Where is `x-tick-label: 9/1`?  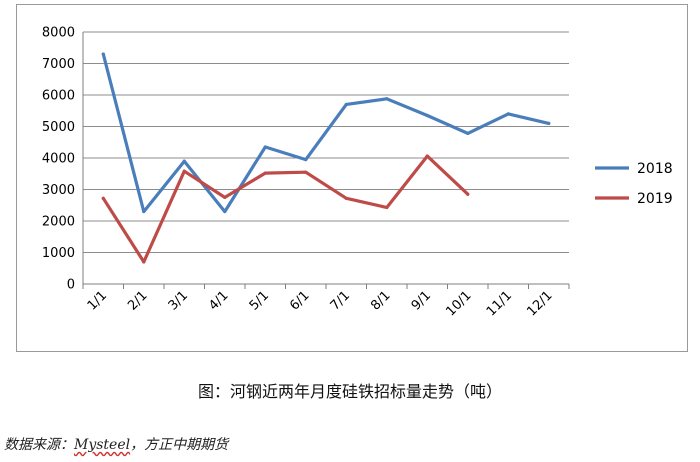
x-tick-label: 9/1 is located at coordinates (421, 300).